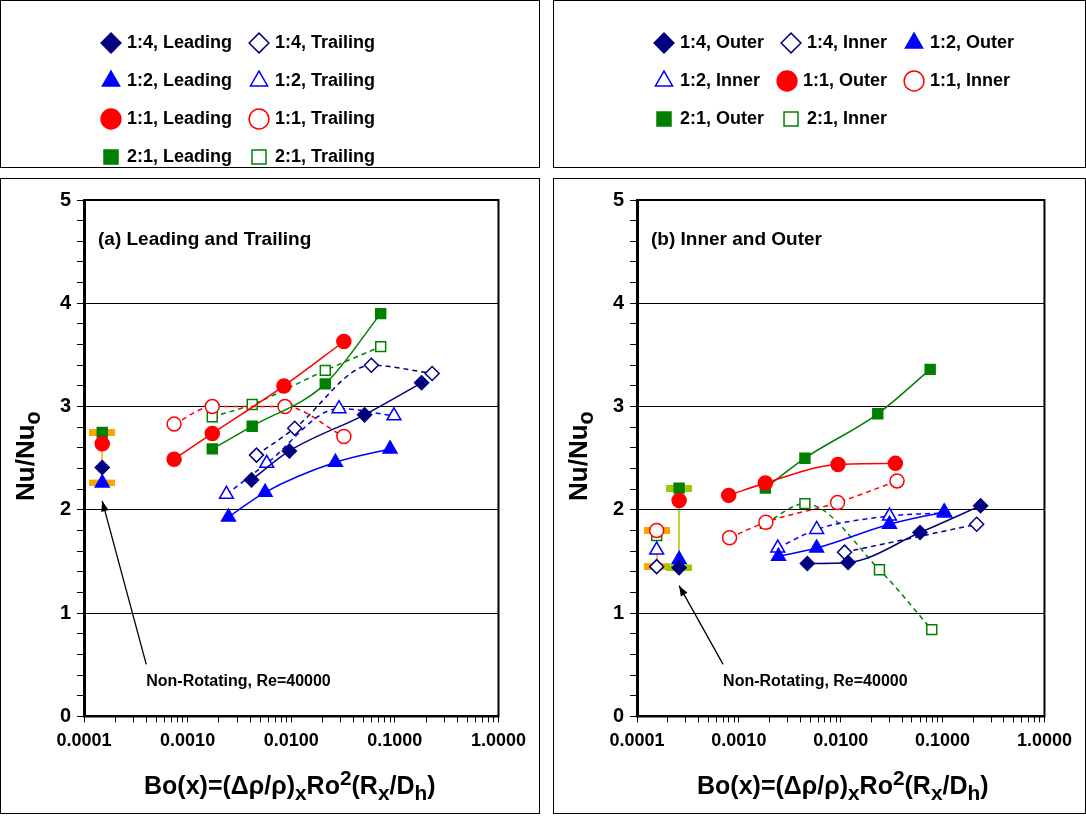 The image size is (1086, 817). Describe the element at coordinates (720, 79) in the screenshot. I see `legend-label: 1:2, Inner` at that location.